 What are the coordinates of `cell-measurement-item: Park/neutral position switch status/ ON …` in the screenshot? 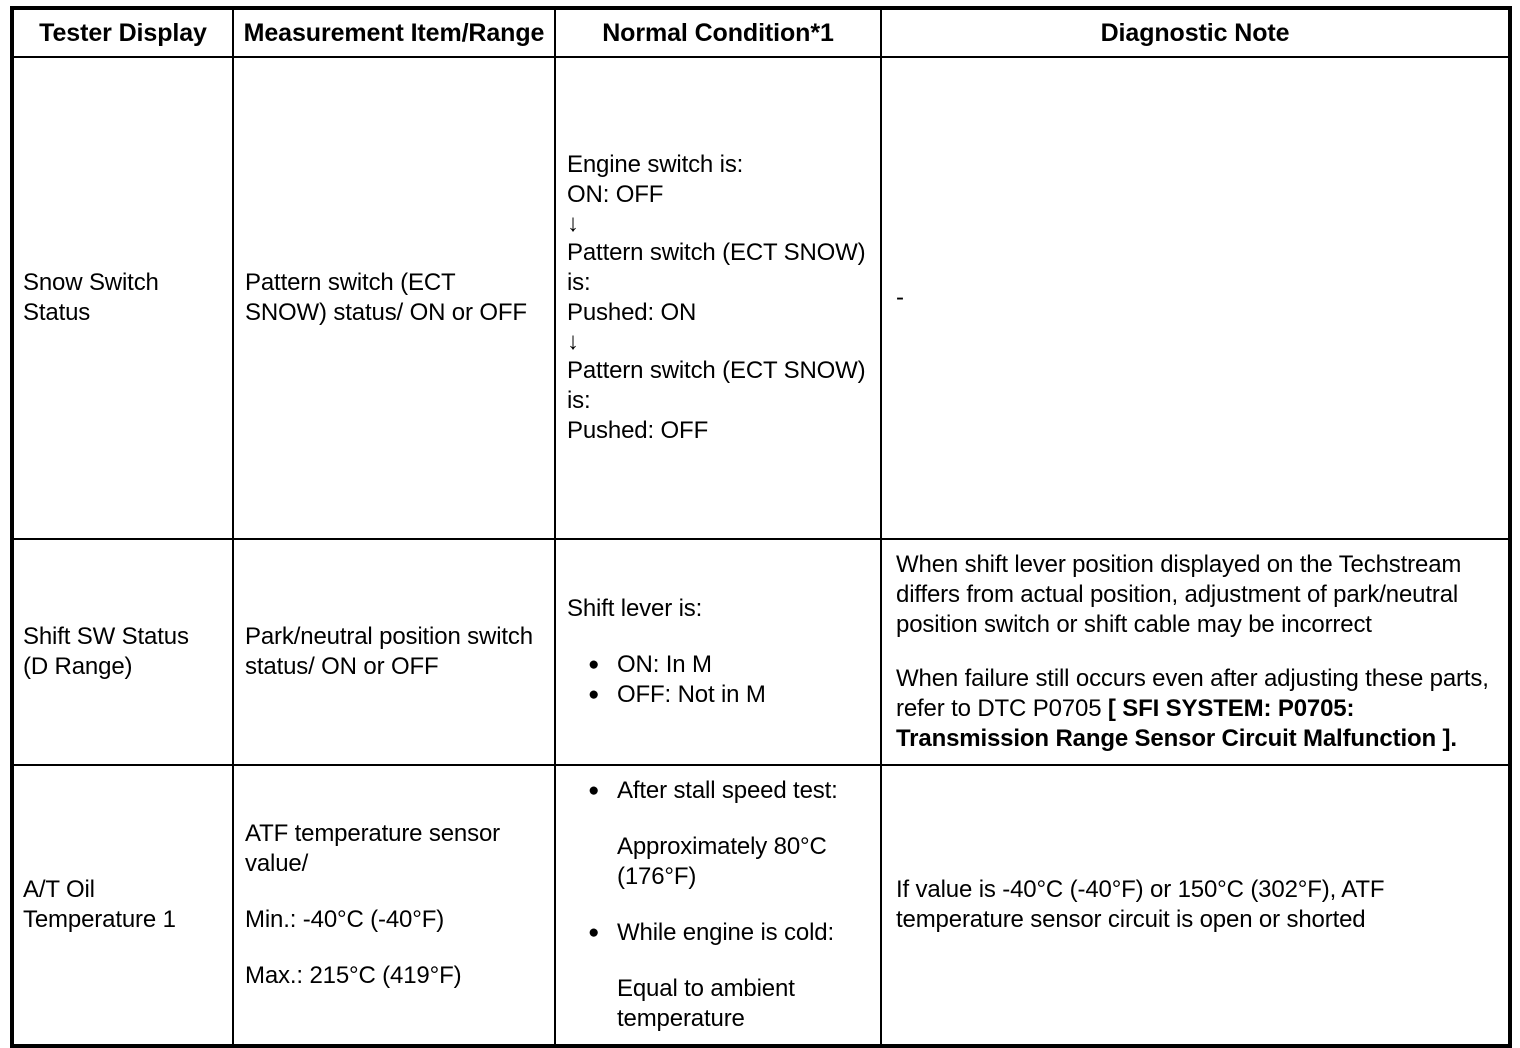 It's located at (394, 652).